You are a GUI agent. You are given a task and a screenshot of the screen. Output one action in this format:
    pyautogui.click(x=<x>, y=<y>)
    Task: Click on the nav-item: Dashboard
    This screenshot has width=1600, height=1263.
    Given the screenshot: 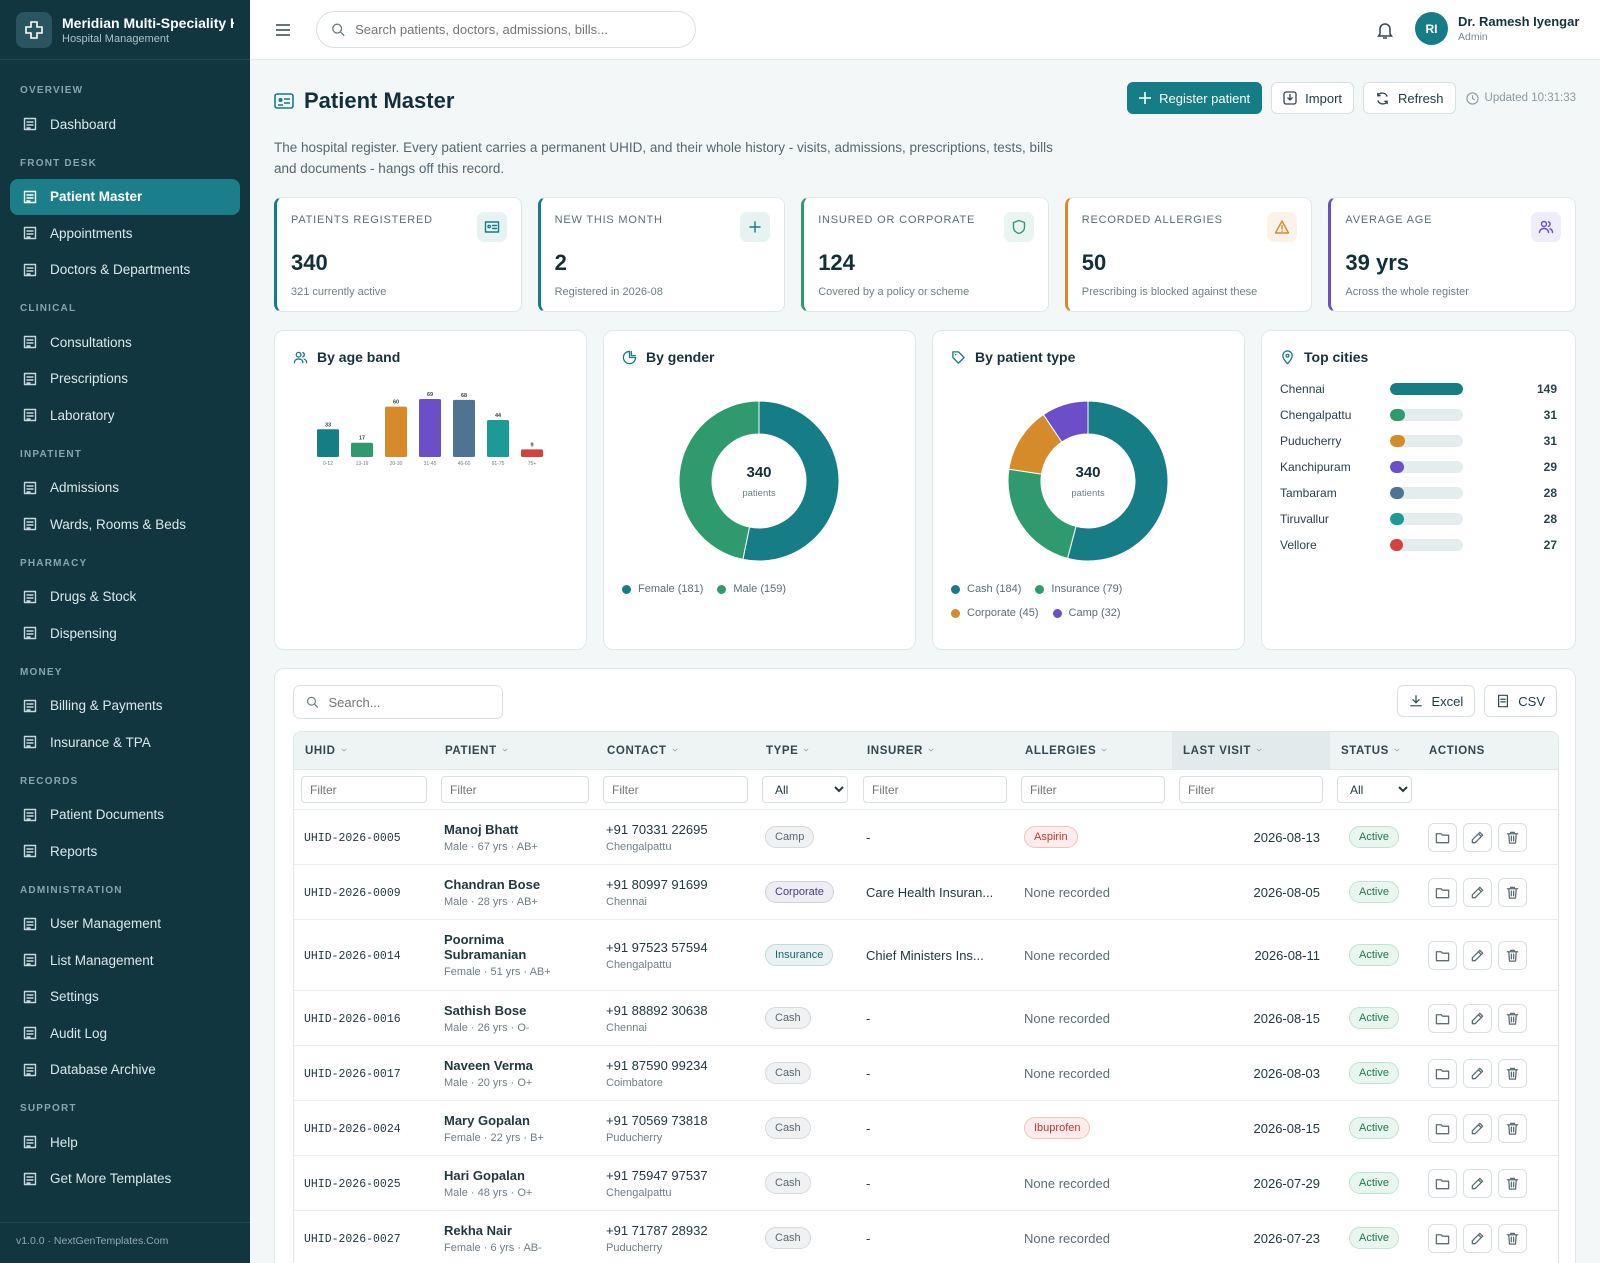 What is the action you would take?
    pyautogui.click(x=125, y=124)
    